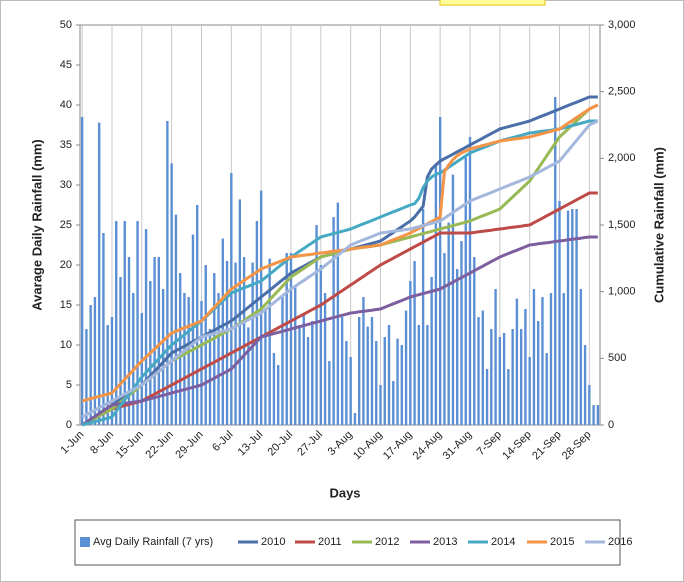  Describe the element at coordinates (66, 345) in the screenshot. I see `y-tick-label: 10` at that location.